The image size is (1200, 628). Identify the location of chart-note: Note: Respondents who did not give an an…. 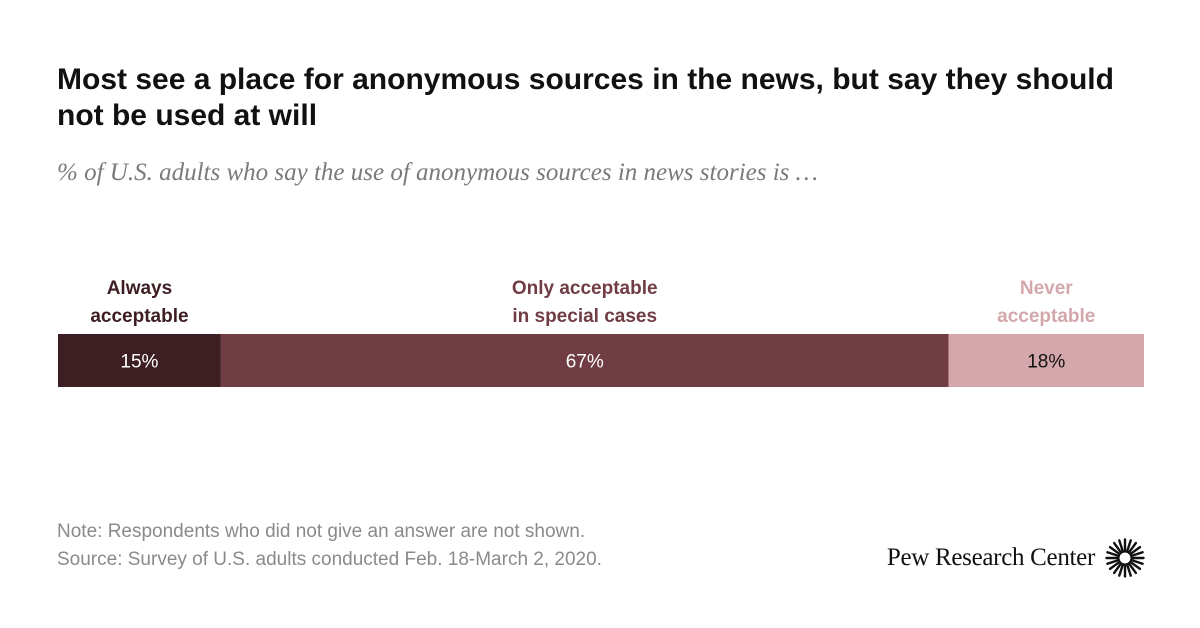
(321, 531).